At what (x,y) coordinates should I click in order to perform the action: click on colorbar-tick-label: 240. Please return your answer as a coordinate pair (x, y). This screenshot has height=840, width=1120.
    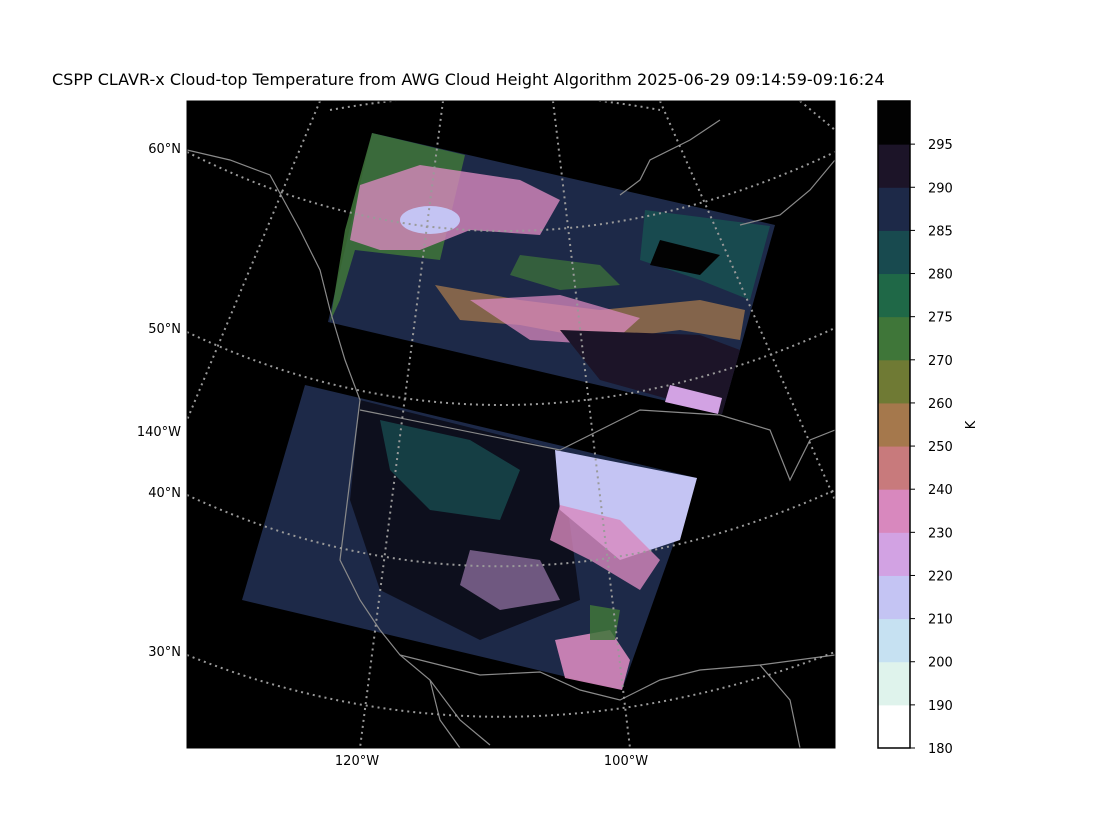
    Looking at the image, I should click on (940, 490).